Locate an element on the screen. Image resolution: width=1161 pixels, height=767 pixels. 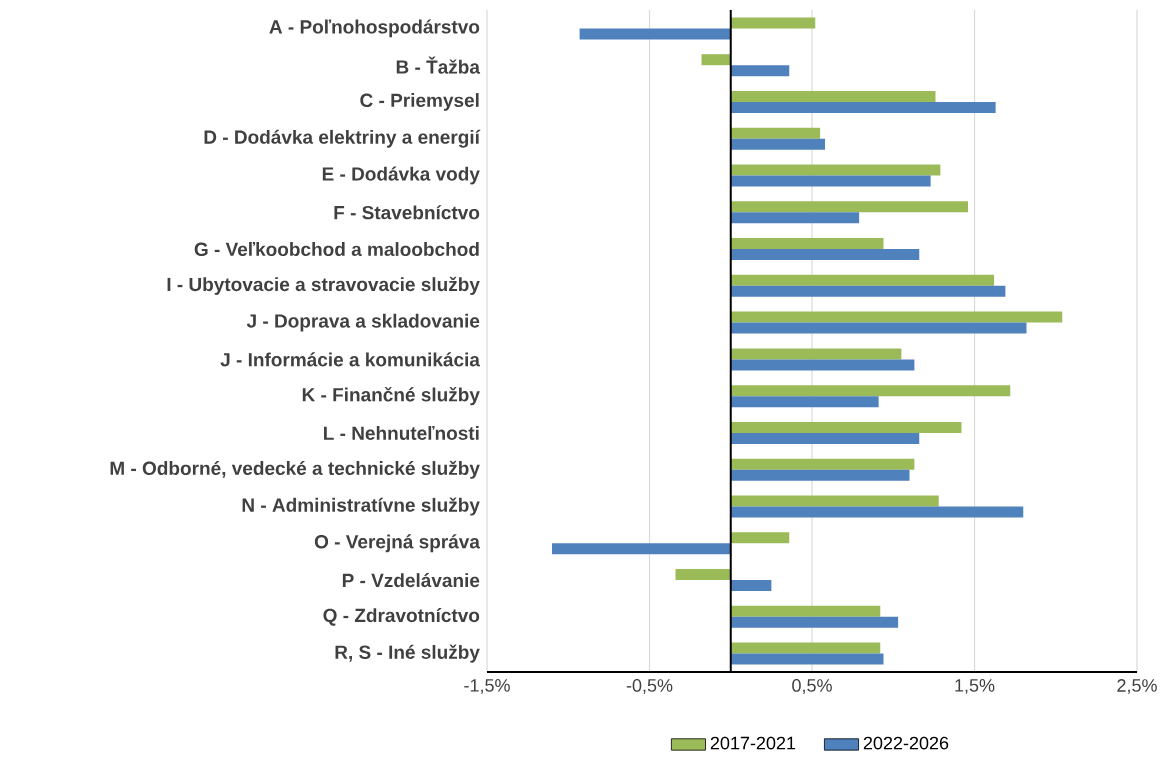
y-tick-label: M - Odborné, vedecké a technické služby is located at coordinates (295, 469).